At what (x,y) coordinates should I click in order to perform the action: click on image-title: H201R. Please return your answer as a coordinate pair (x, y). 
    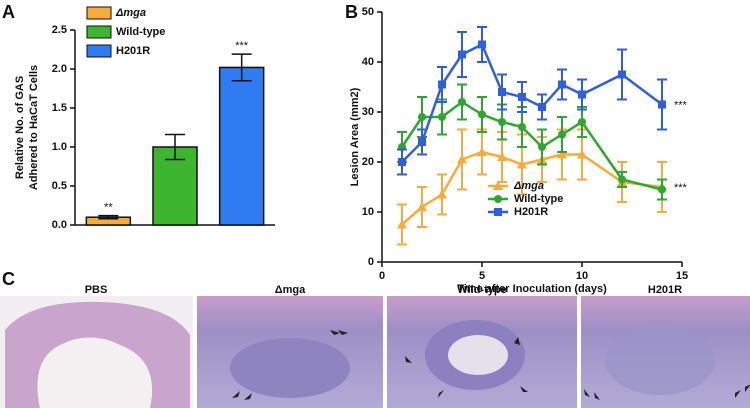
    Looking at the image, I should click on (665, 290).